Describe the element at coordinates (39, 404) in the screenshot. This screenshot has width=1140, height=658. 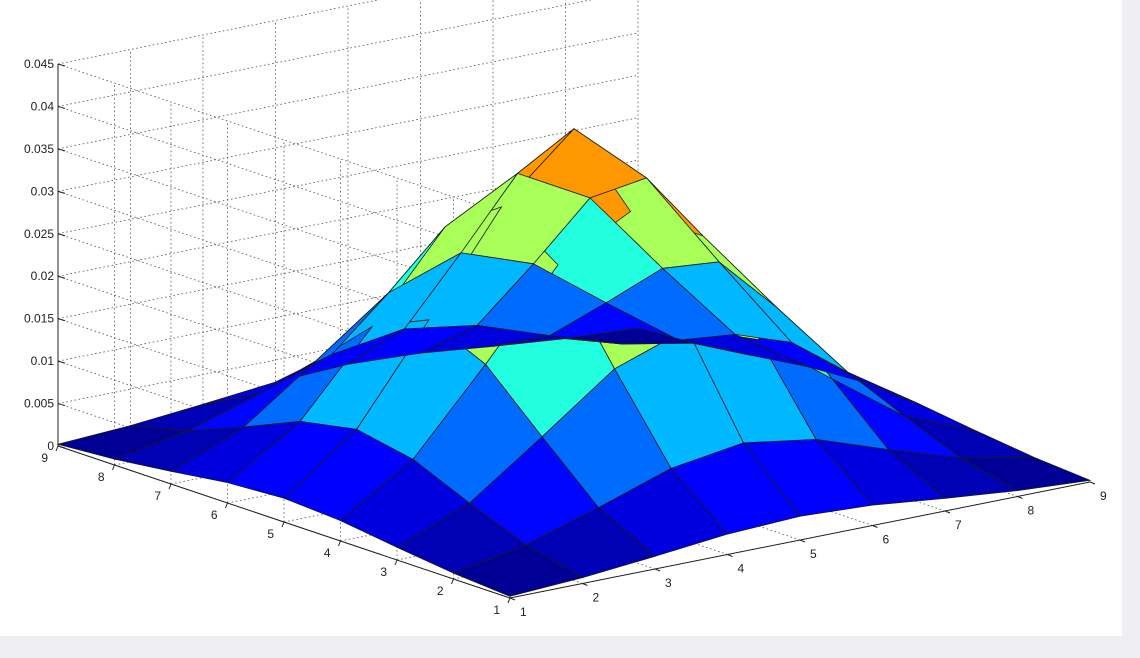
I see `z-tick-label: 0.005` at that location.